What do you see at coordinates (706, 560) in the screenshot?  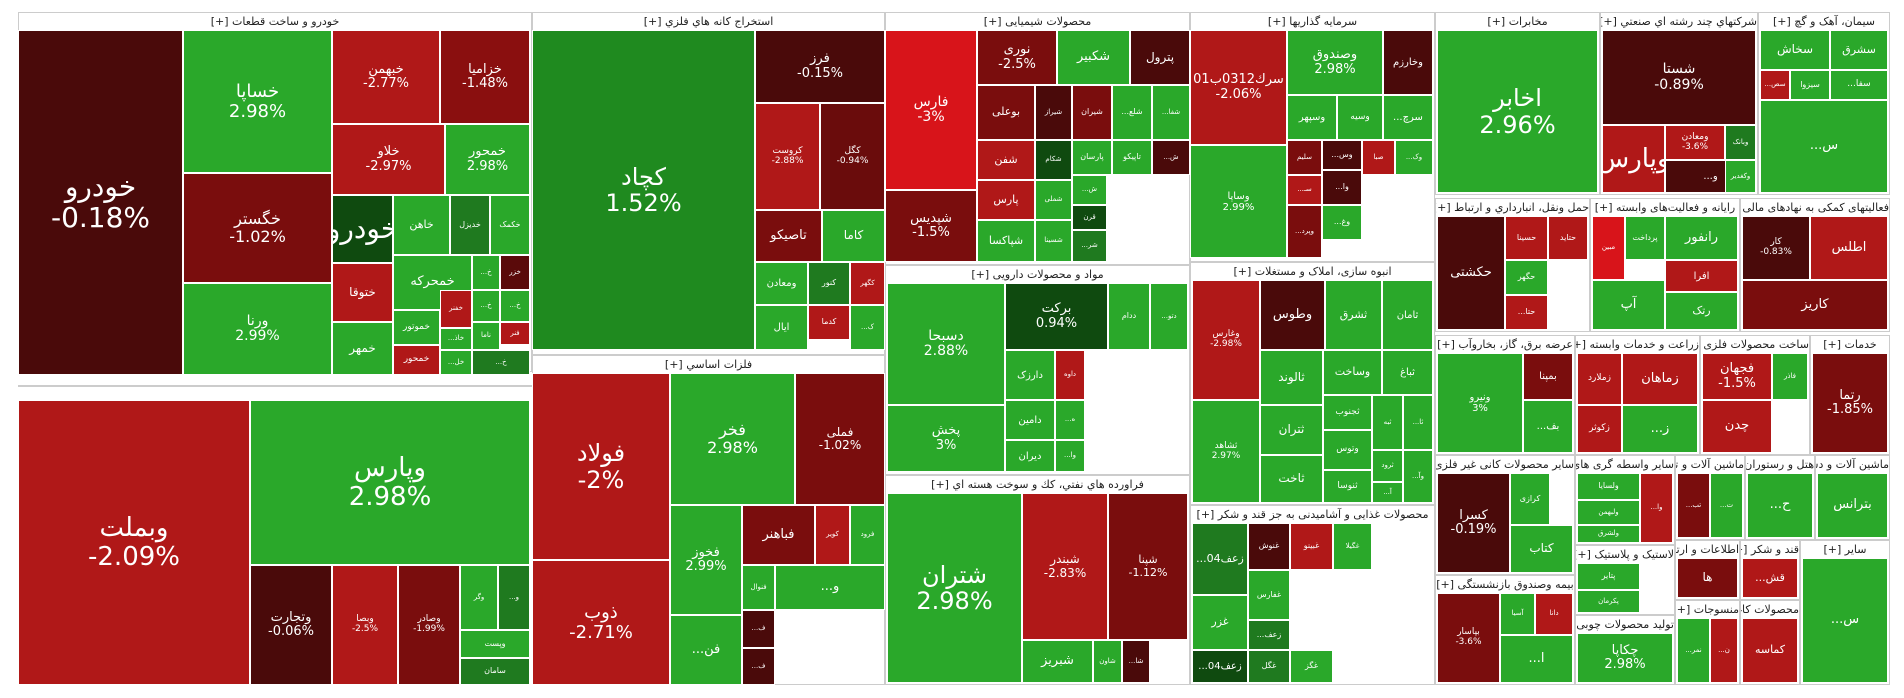 I see `treemap-tile: فخوز 2.99%` at bounding box center [706, 560].